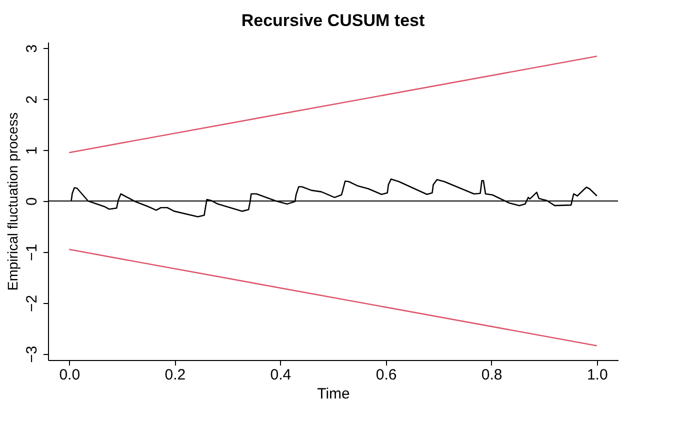 Image resolution: width=699 pixels, height=432 pixels. What do you see at coordinates (32, 99) in the screenshot?
I see `y-tick-label: 2` at bounding box center [32, 99].